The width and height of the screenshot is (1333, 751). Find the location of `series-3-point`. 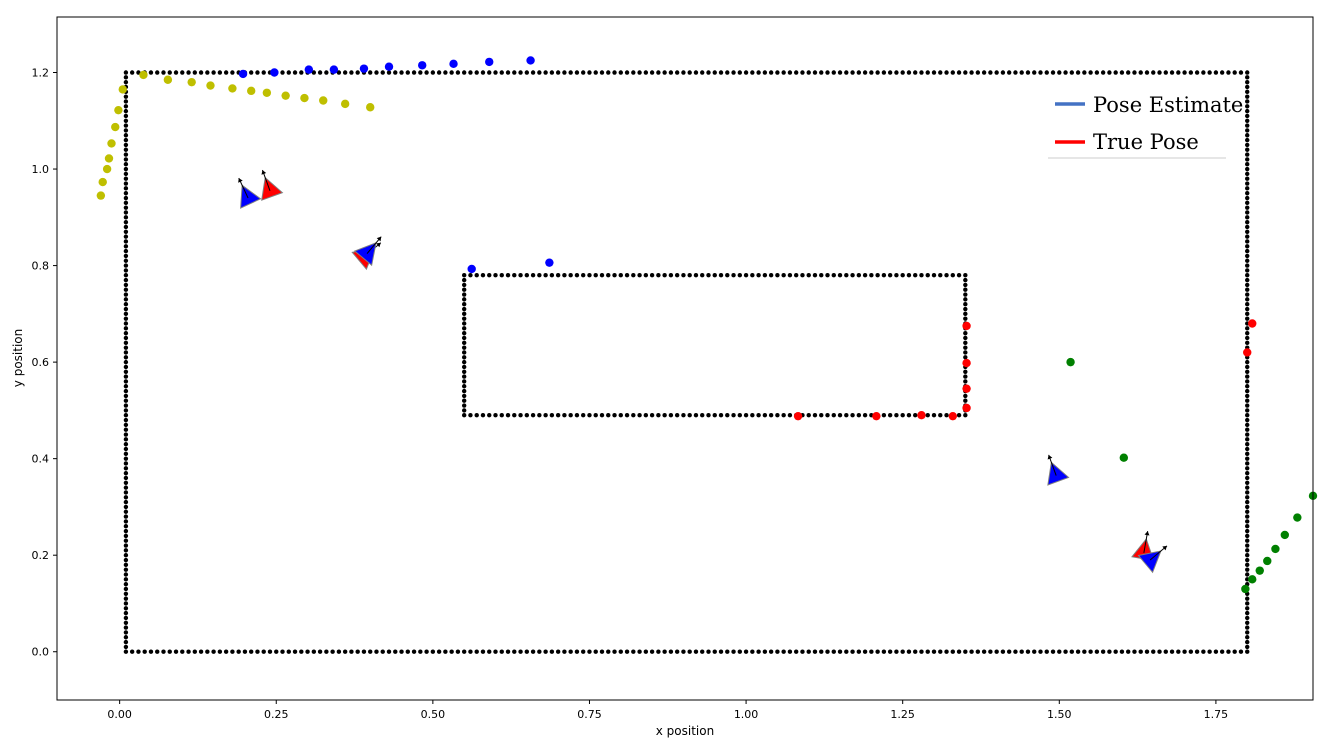

series-3-point is located at coordinates (1297, 517).